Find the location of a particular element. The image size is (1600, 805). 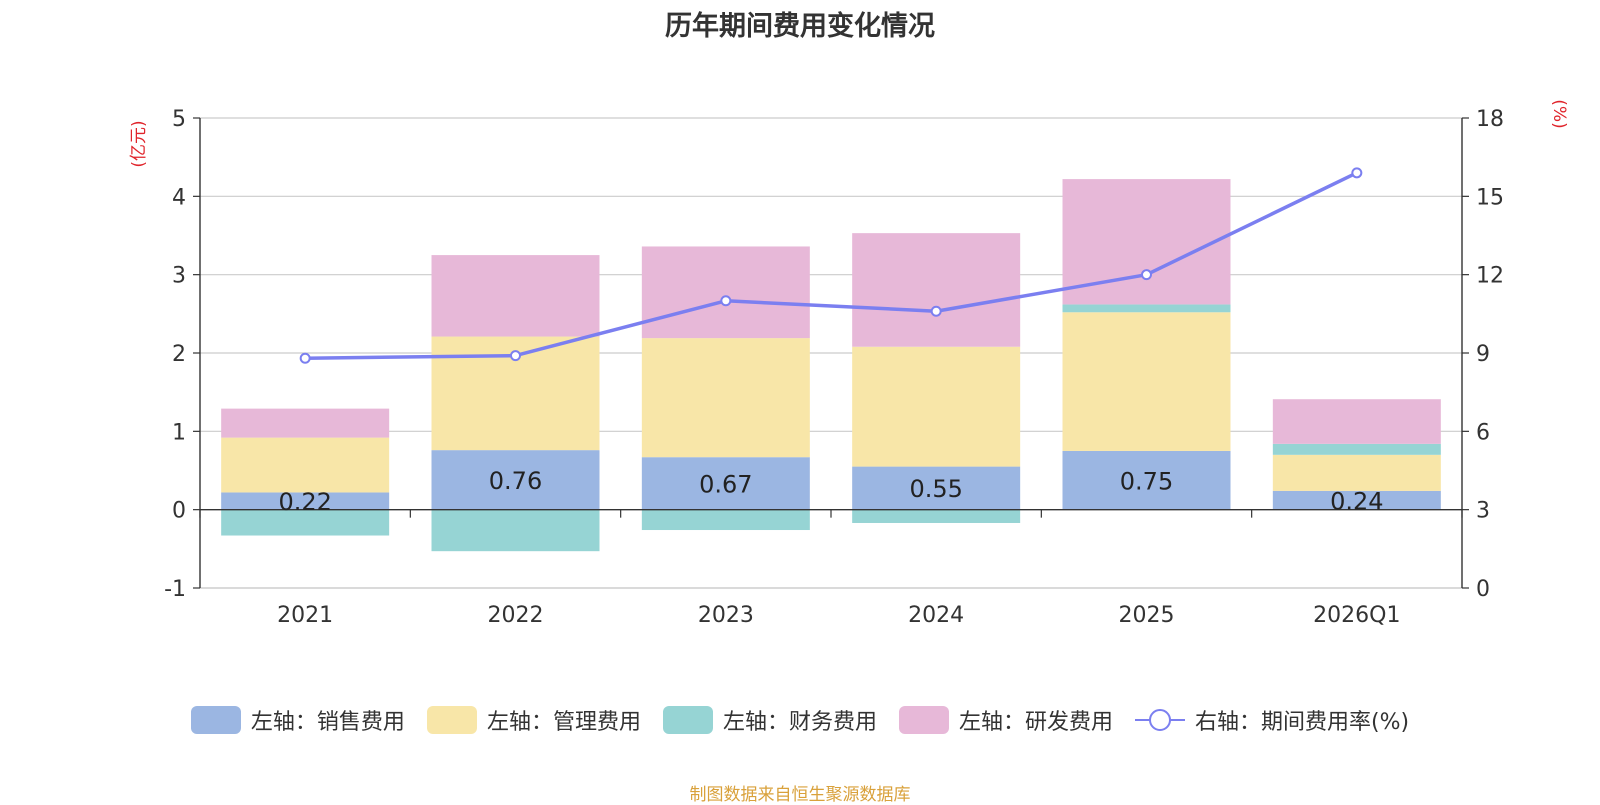

legend-label-sales: 左轴：销售费用 is located at coordinates (327, 722).